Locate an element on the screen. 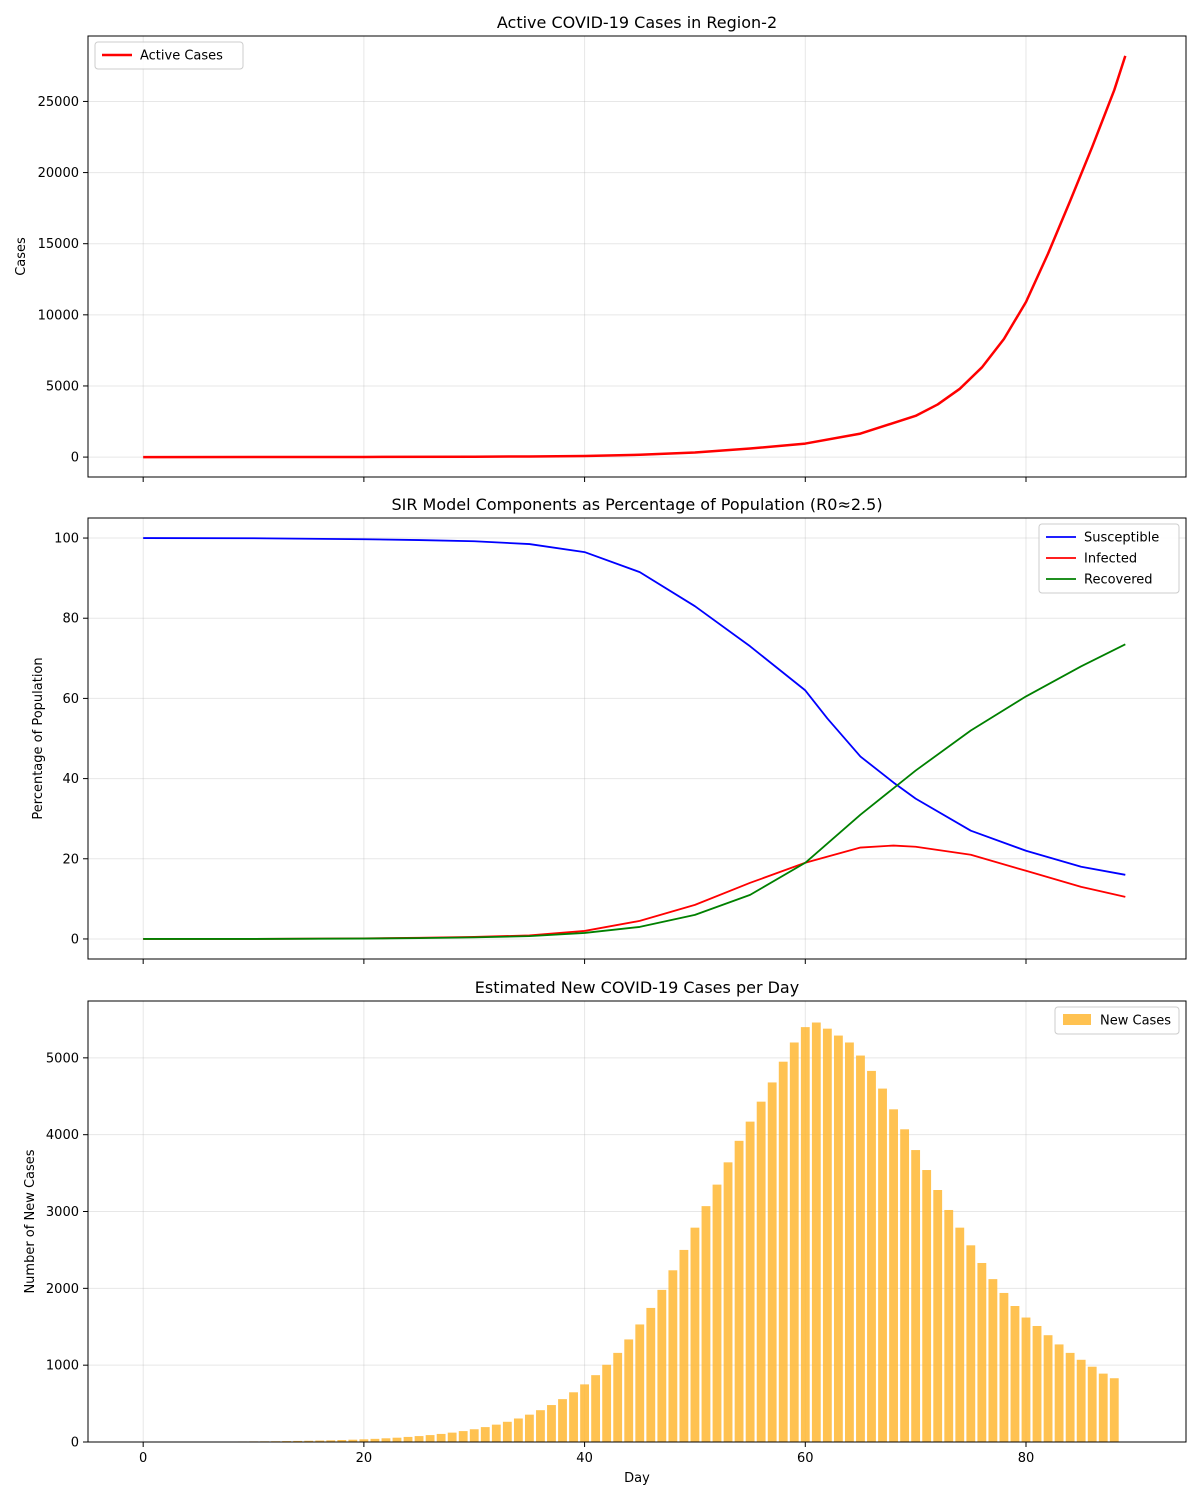 The image size is (1200, 1500). y-tick-label: 2000 is located at coordinates (62, 1289).